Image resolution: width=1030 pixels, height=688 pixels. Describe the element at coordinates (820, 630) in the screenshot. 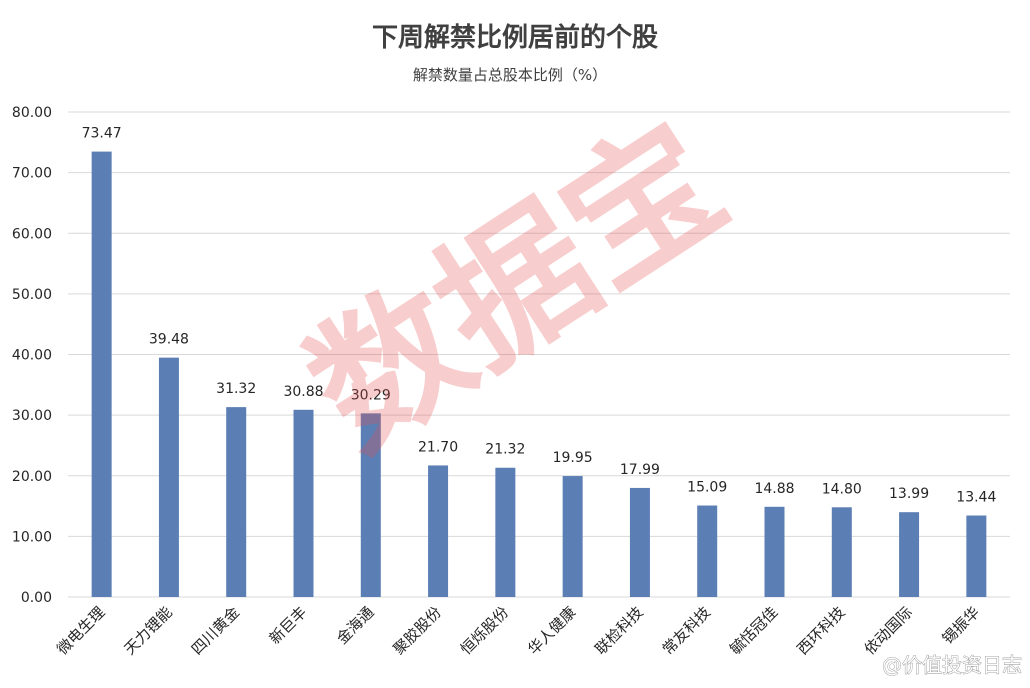

I see `x-tick-label: 西环科技` at that location.